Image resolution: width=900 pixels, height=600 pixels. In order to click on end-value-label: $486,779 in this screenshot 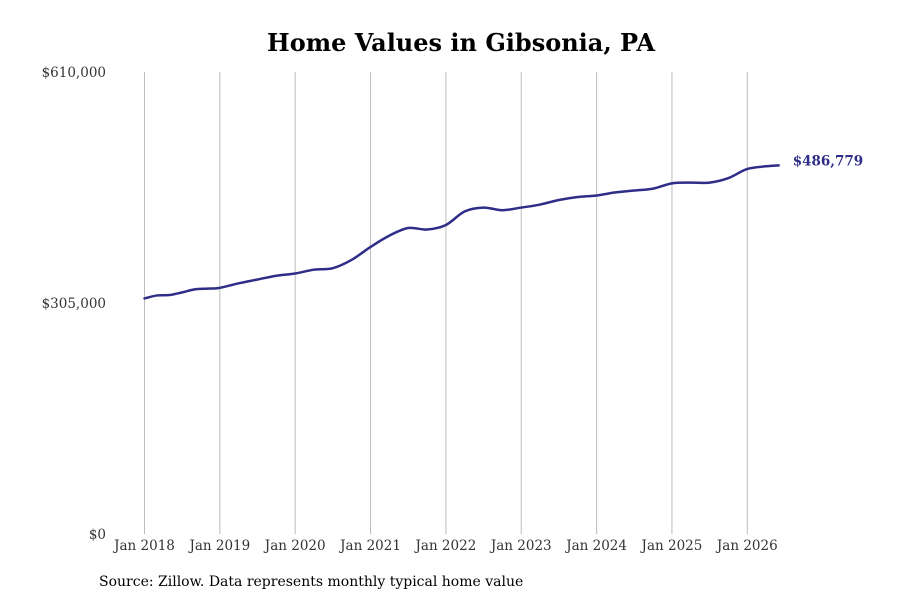, I will do `click(828, 161)`.